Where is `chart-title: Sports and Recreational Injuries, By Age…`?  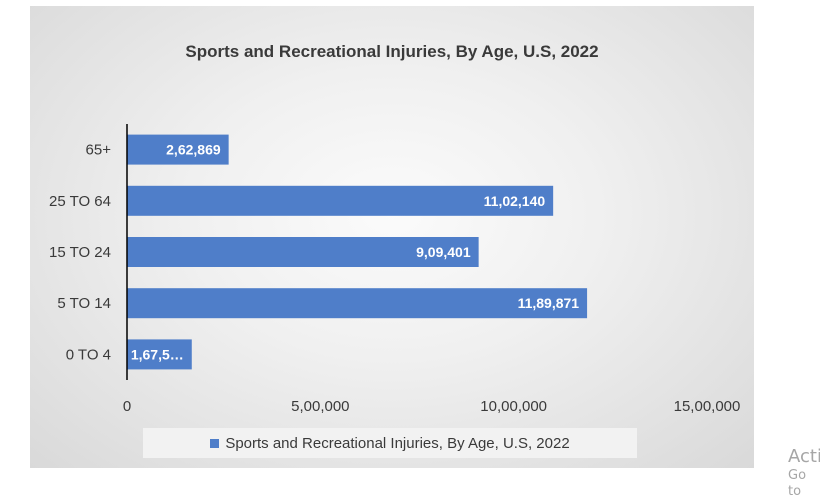
chart-title: Sports and Recreational Injuries, By Age… is located at coordinates (392, 51).